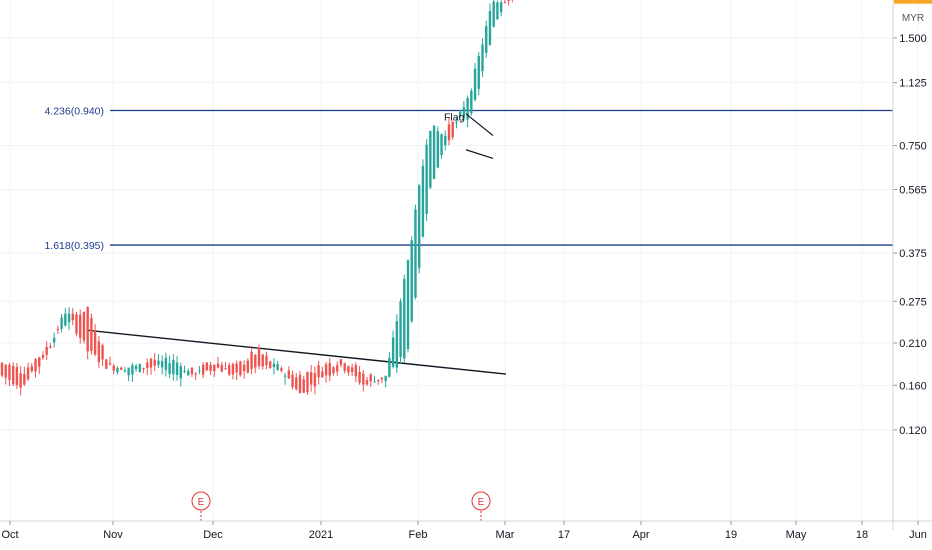 The image size is (932, 550). Describe the element at coordinates (913, 84) in the screenshot. I see `y-tick-label: 1.125` at that location.